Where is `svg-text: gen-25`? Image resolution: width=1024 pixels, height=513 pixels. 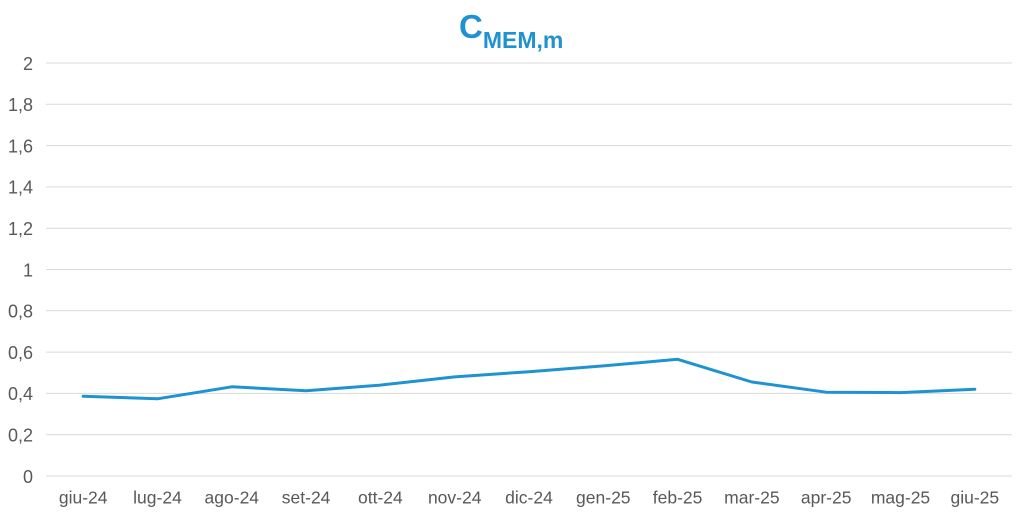 svg-text: gen-25 is located at coordinates (603, 498).